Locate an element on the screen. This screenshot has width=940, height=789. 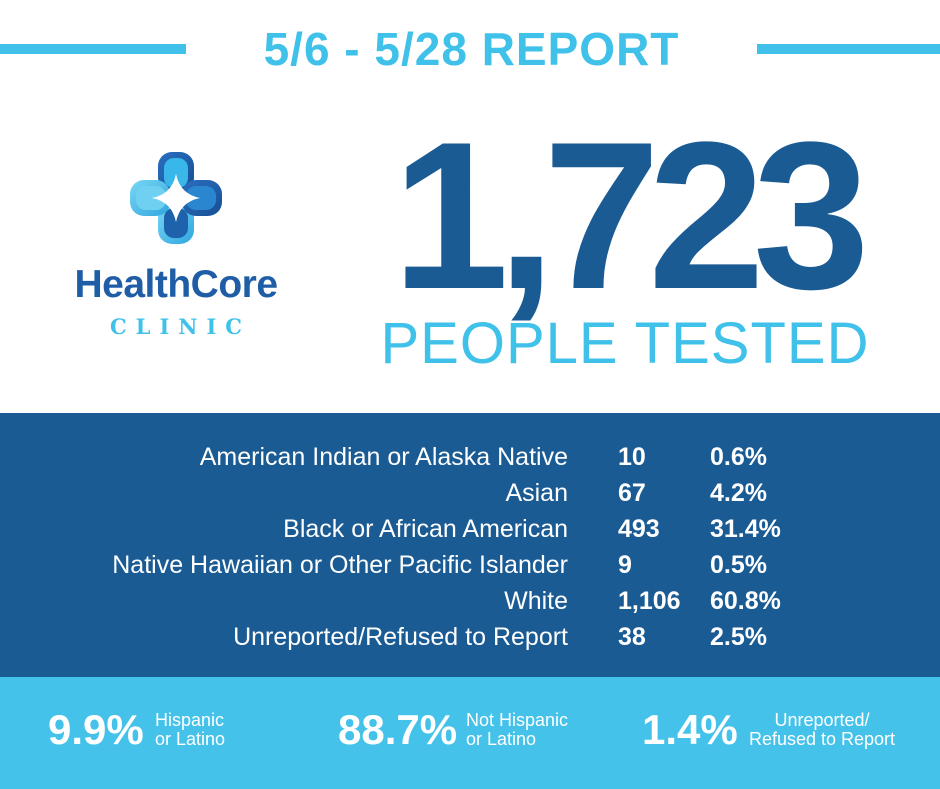
ethnicity-value: 88.7% is located at coordinates (398, 729).